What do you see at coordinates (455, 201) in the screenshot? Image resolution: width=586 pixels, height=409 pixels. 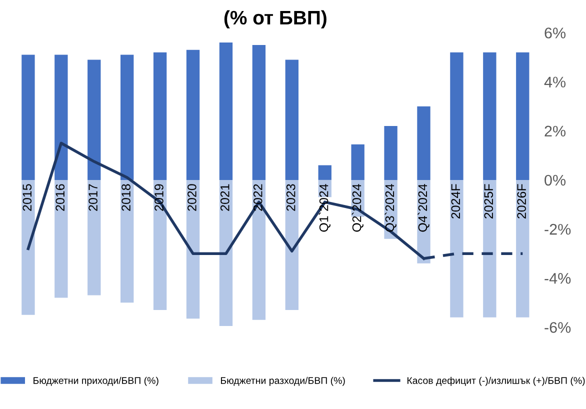 I see `x-tick-label: 2024F` at bounding box center [455, 201].